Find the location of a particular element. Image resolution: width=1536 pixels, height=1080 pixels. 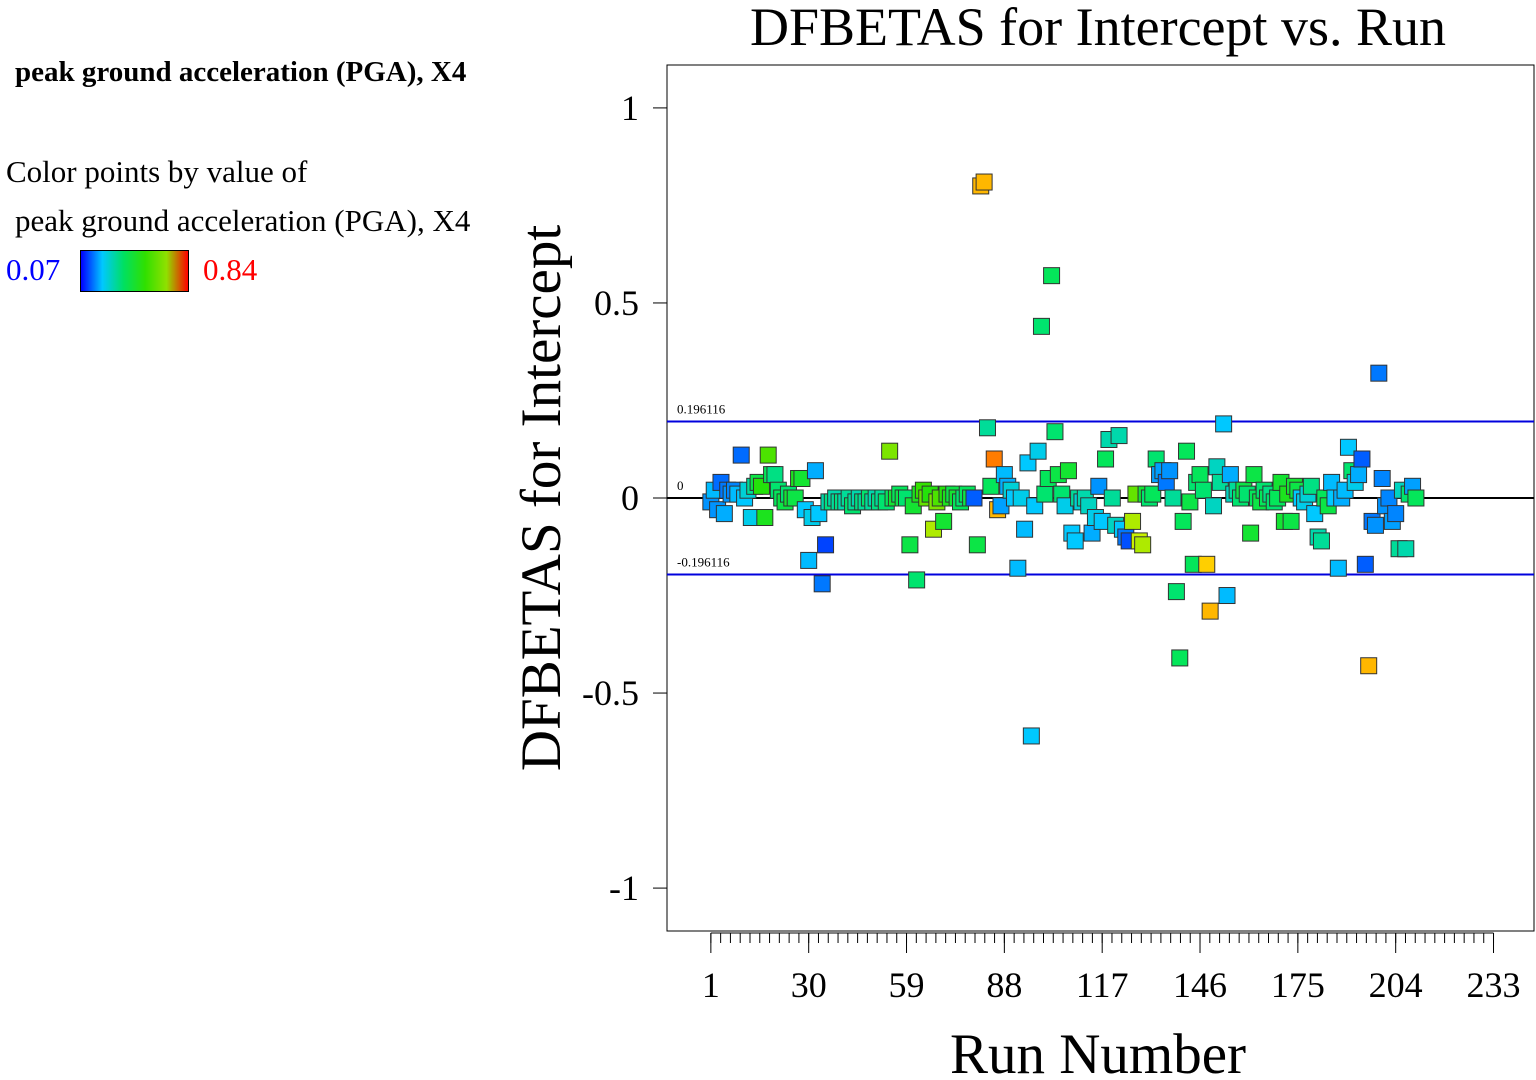

reference-line-label: 0 is located at coordinates (680, 485).